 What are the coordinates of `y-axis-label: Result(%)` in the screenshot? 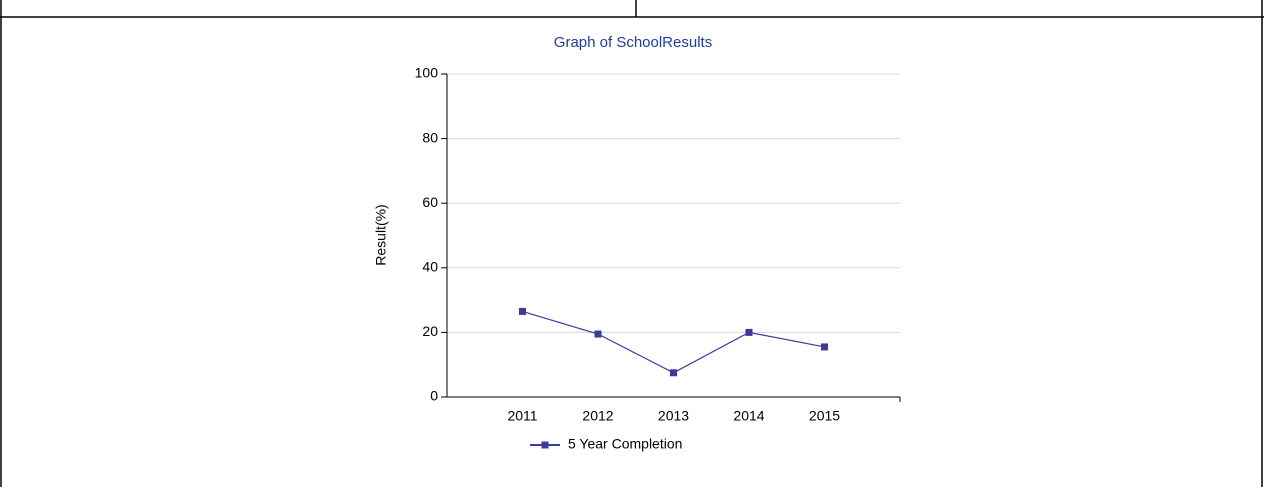 It's located at (381, 234).